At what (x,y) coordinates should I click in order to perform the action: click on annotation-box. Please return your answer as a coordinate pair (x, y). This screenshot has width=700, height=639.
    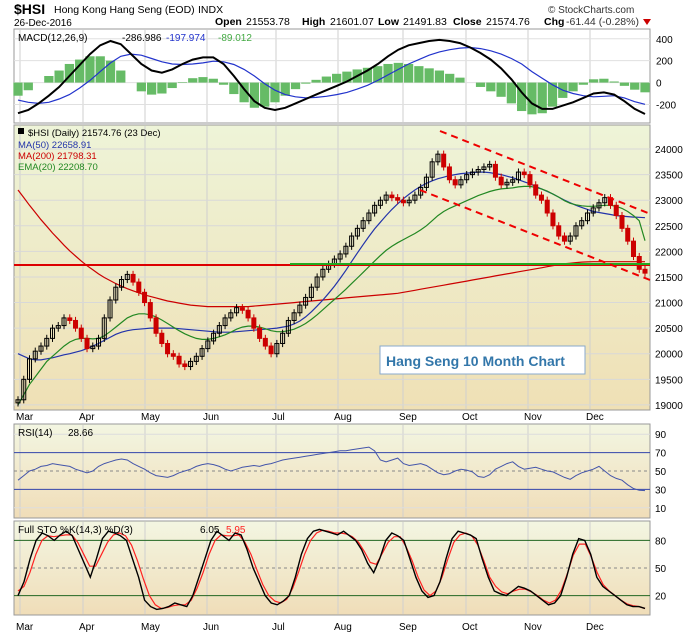
    Looking at the image, I should click on (482, 360).